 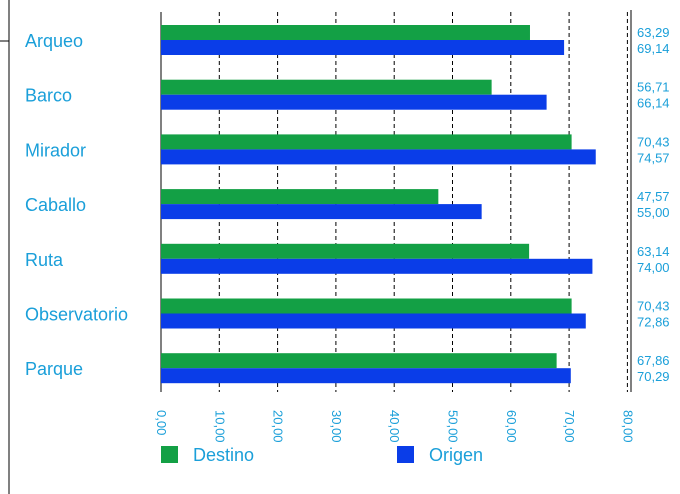 I want to click on value-label: 72,86, so click(x=653, y=322).